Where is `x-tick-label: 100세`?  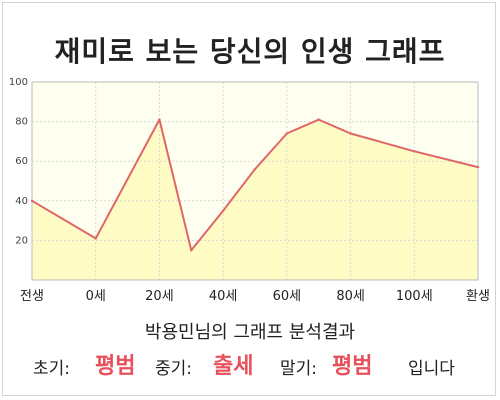
x-tick-label: 100세 is located at coordinates (414, 296).